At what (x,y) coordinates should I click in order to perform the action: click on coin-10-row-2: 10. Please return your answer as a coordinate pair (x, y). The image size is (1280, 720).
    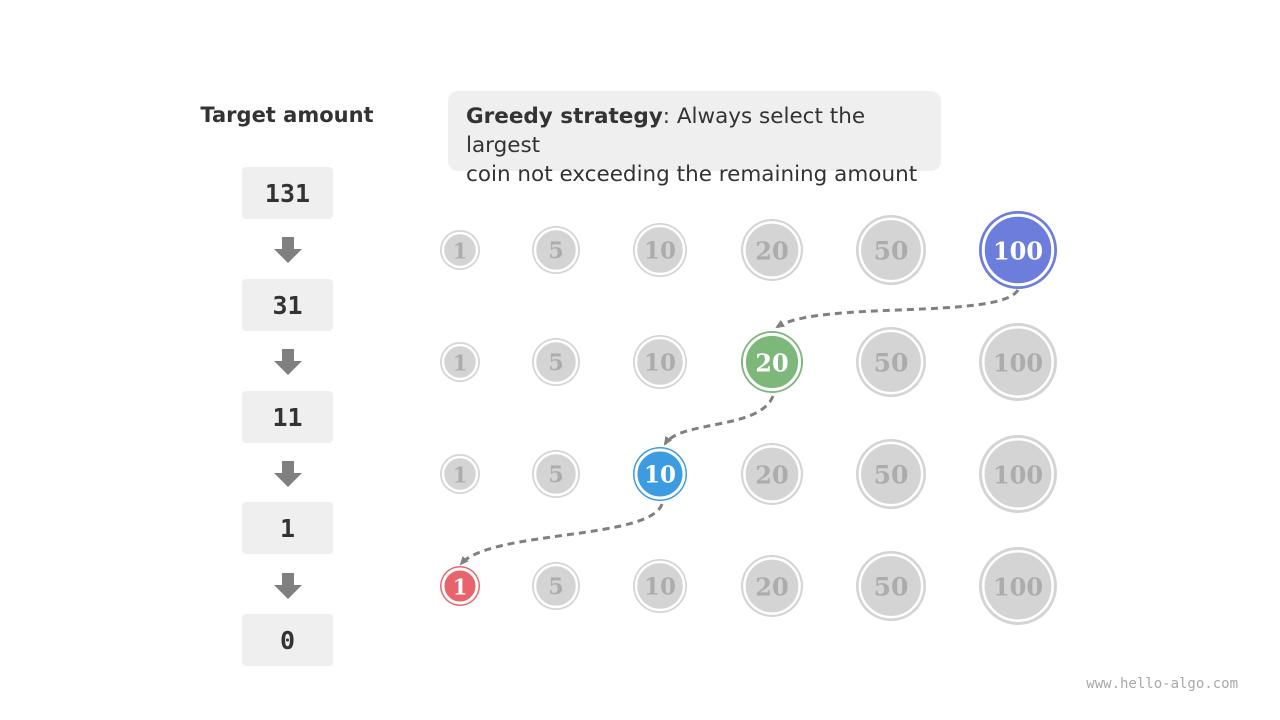
    Looking at the image, I should click on (660, 362).